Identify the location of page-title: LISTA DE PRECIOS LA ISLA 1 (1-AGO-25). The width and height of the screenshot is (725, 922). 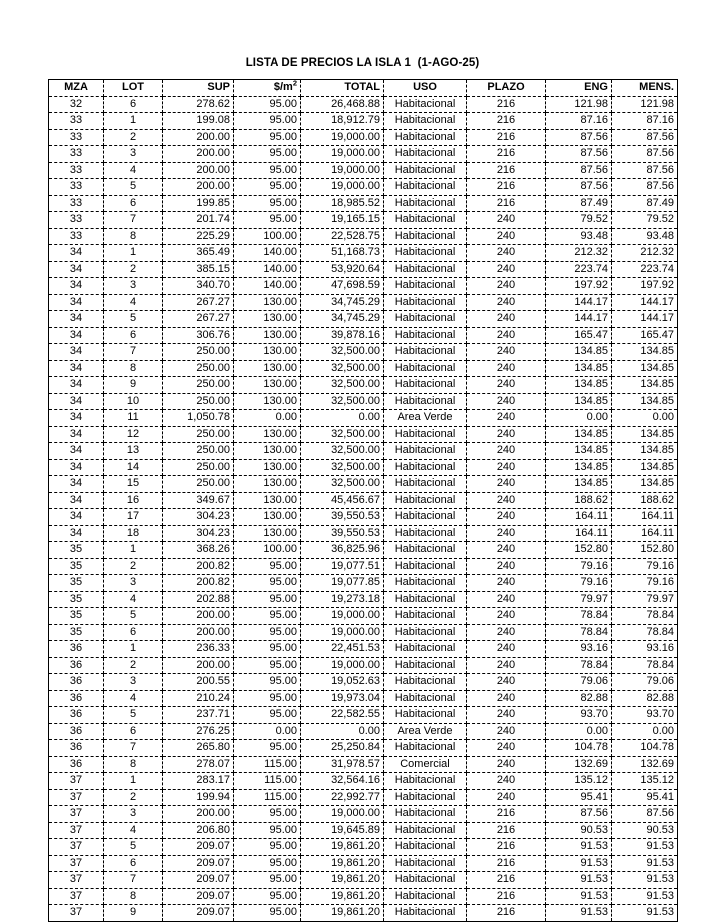
(362, 63).